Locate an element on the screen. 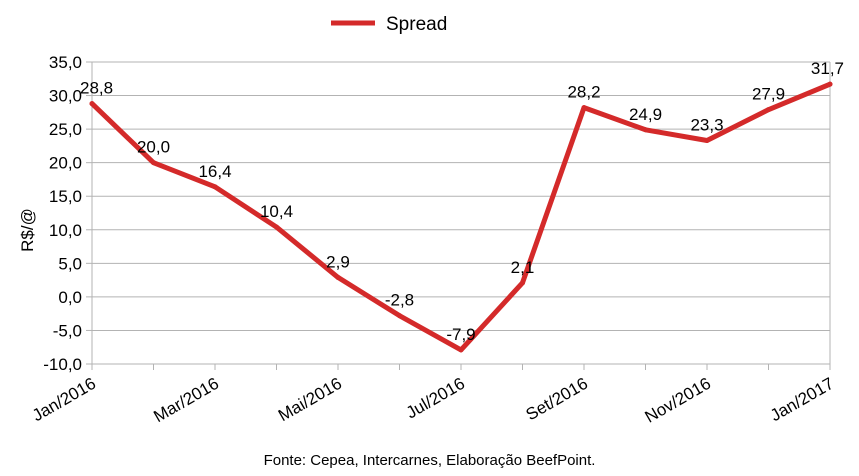  x-tick-label: Mai/2016 is located at coordinates (310, 399).